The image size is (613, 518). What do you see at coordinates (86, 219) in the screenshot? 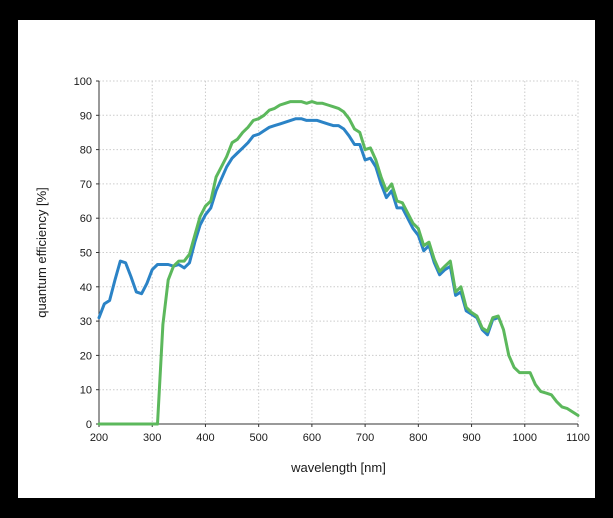
I see `y-tick-label: 60` at bounding box center [86, 219].